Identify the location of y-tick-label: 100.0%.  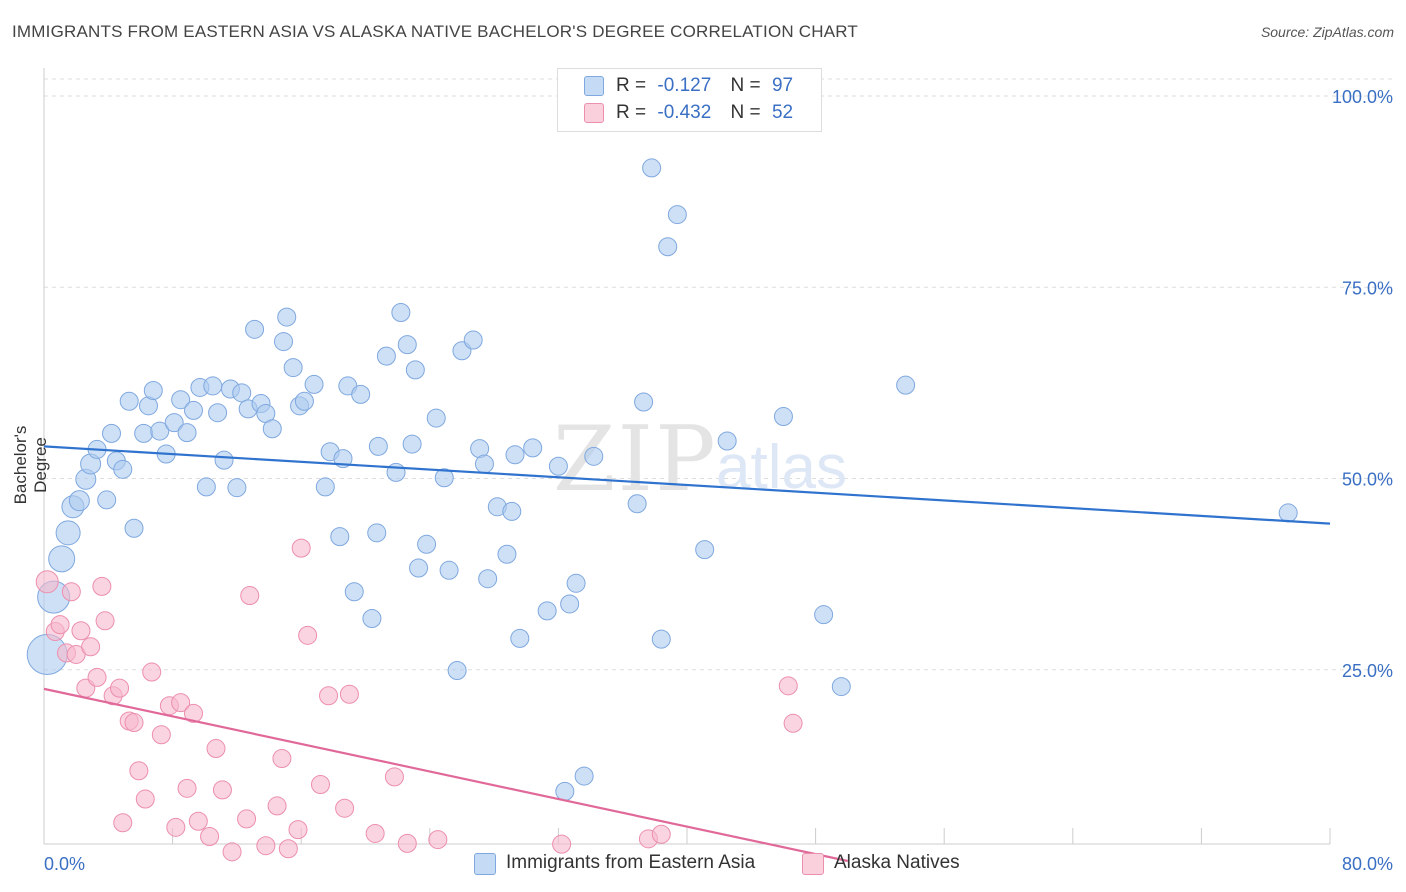
(1362, 97).